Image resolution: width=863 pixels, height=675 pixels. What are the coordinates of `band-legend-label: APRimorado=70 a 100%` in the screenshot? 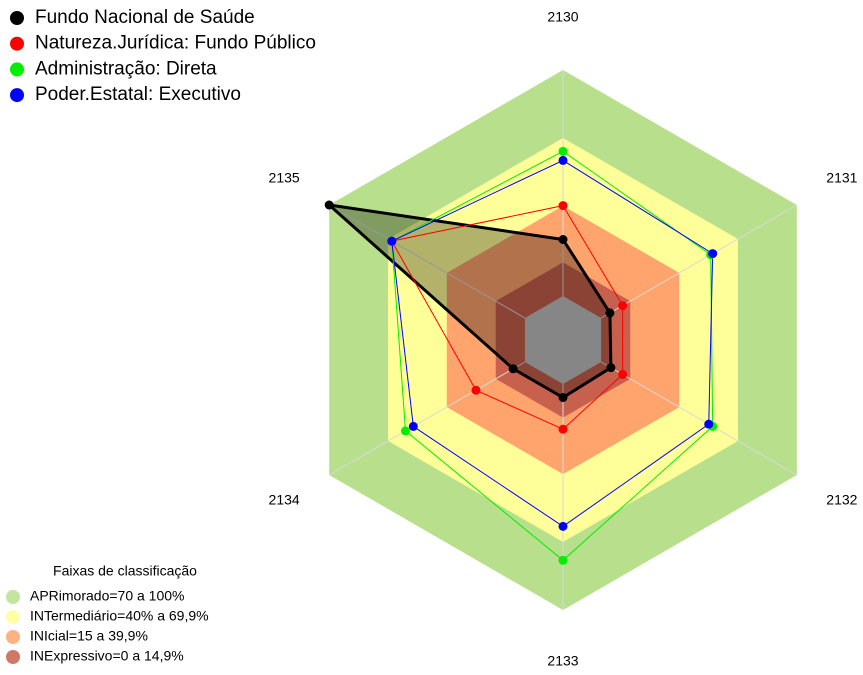 It's located at (107, 596).